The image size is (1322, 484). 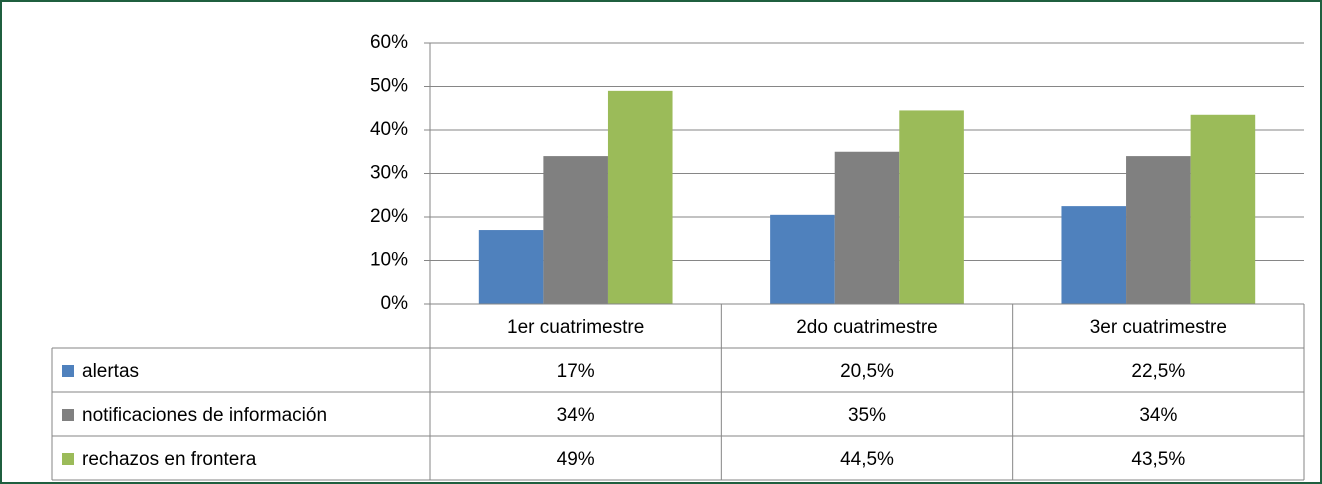 What do you see at coordinates (575, 327) in the screenshot?
I see `x-tick-label: 1er cuatrimestre` at bounding box center [575, 327].